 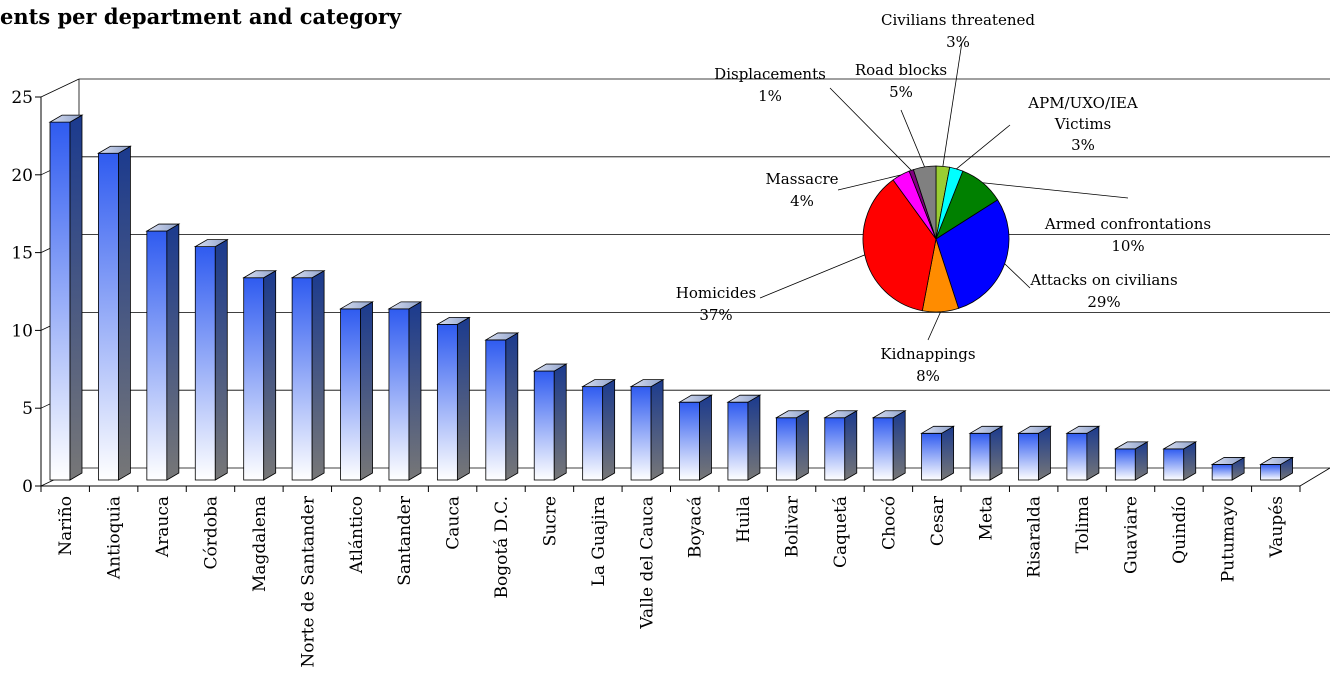 What do you see at coordinates (986, 518) in the screenshot?
I see `x-tick-label: Meta` at bounding box center [986, 518].